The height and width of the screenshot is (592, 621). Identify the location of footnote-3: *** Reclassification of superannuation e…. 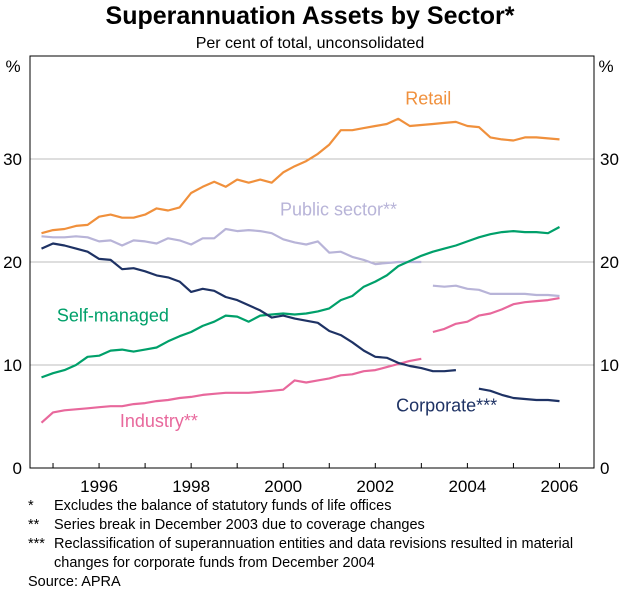
(324, 554).